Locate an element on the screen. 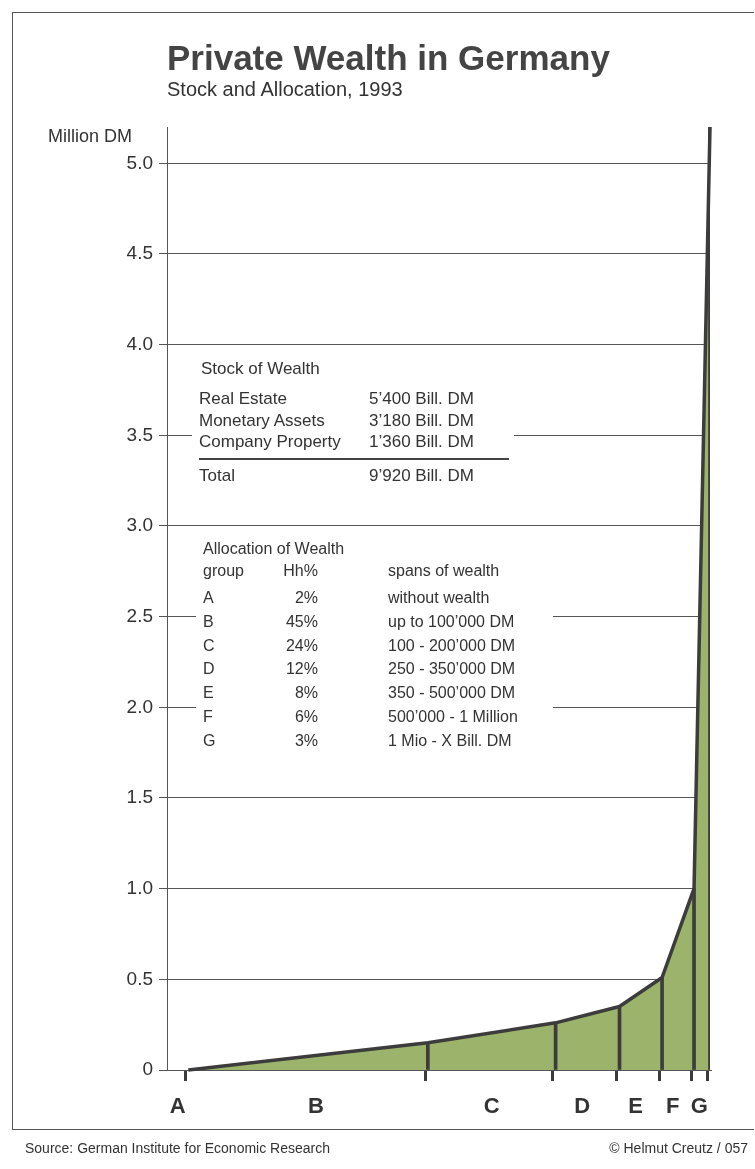 This screenshot has width=755, height=1169. annotation: Stock of Wealth is located at coordinates (260, 368).